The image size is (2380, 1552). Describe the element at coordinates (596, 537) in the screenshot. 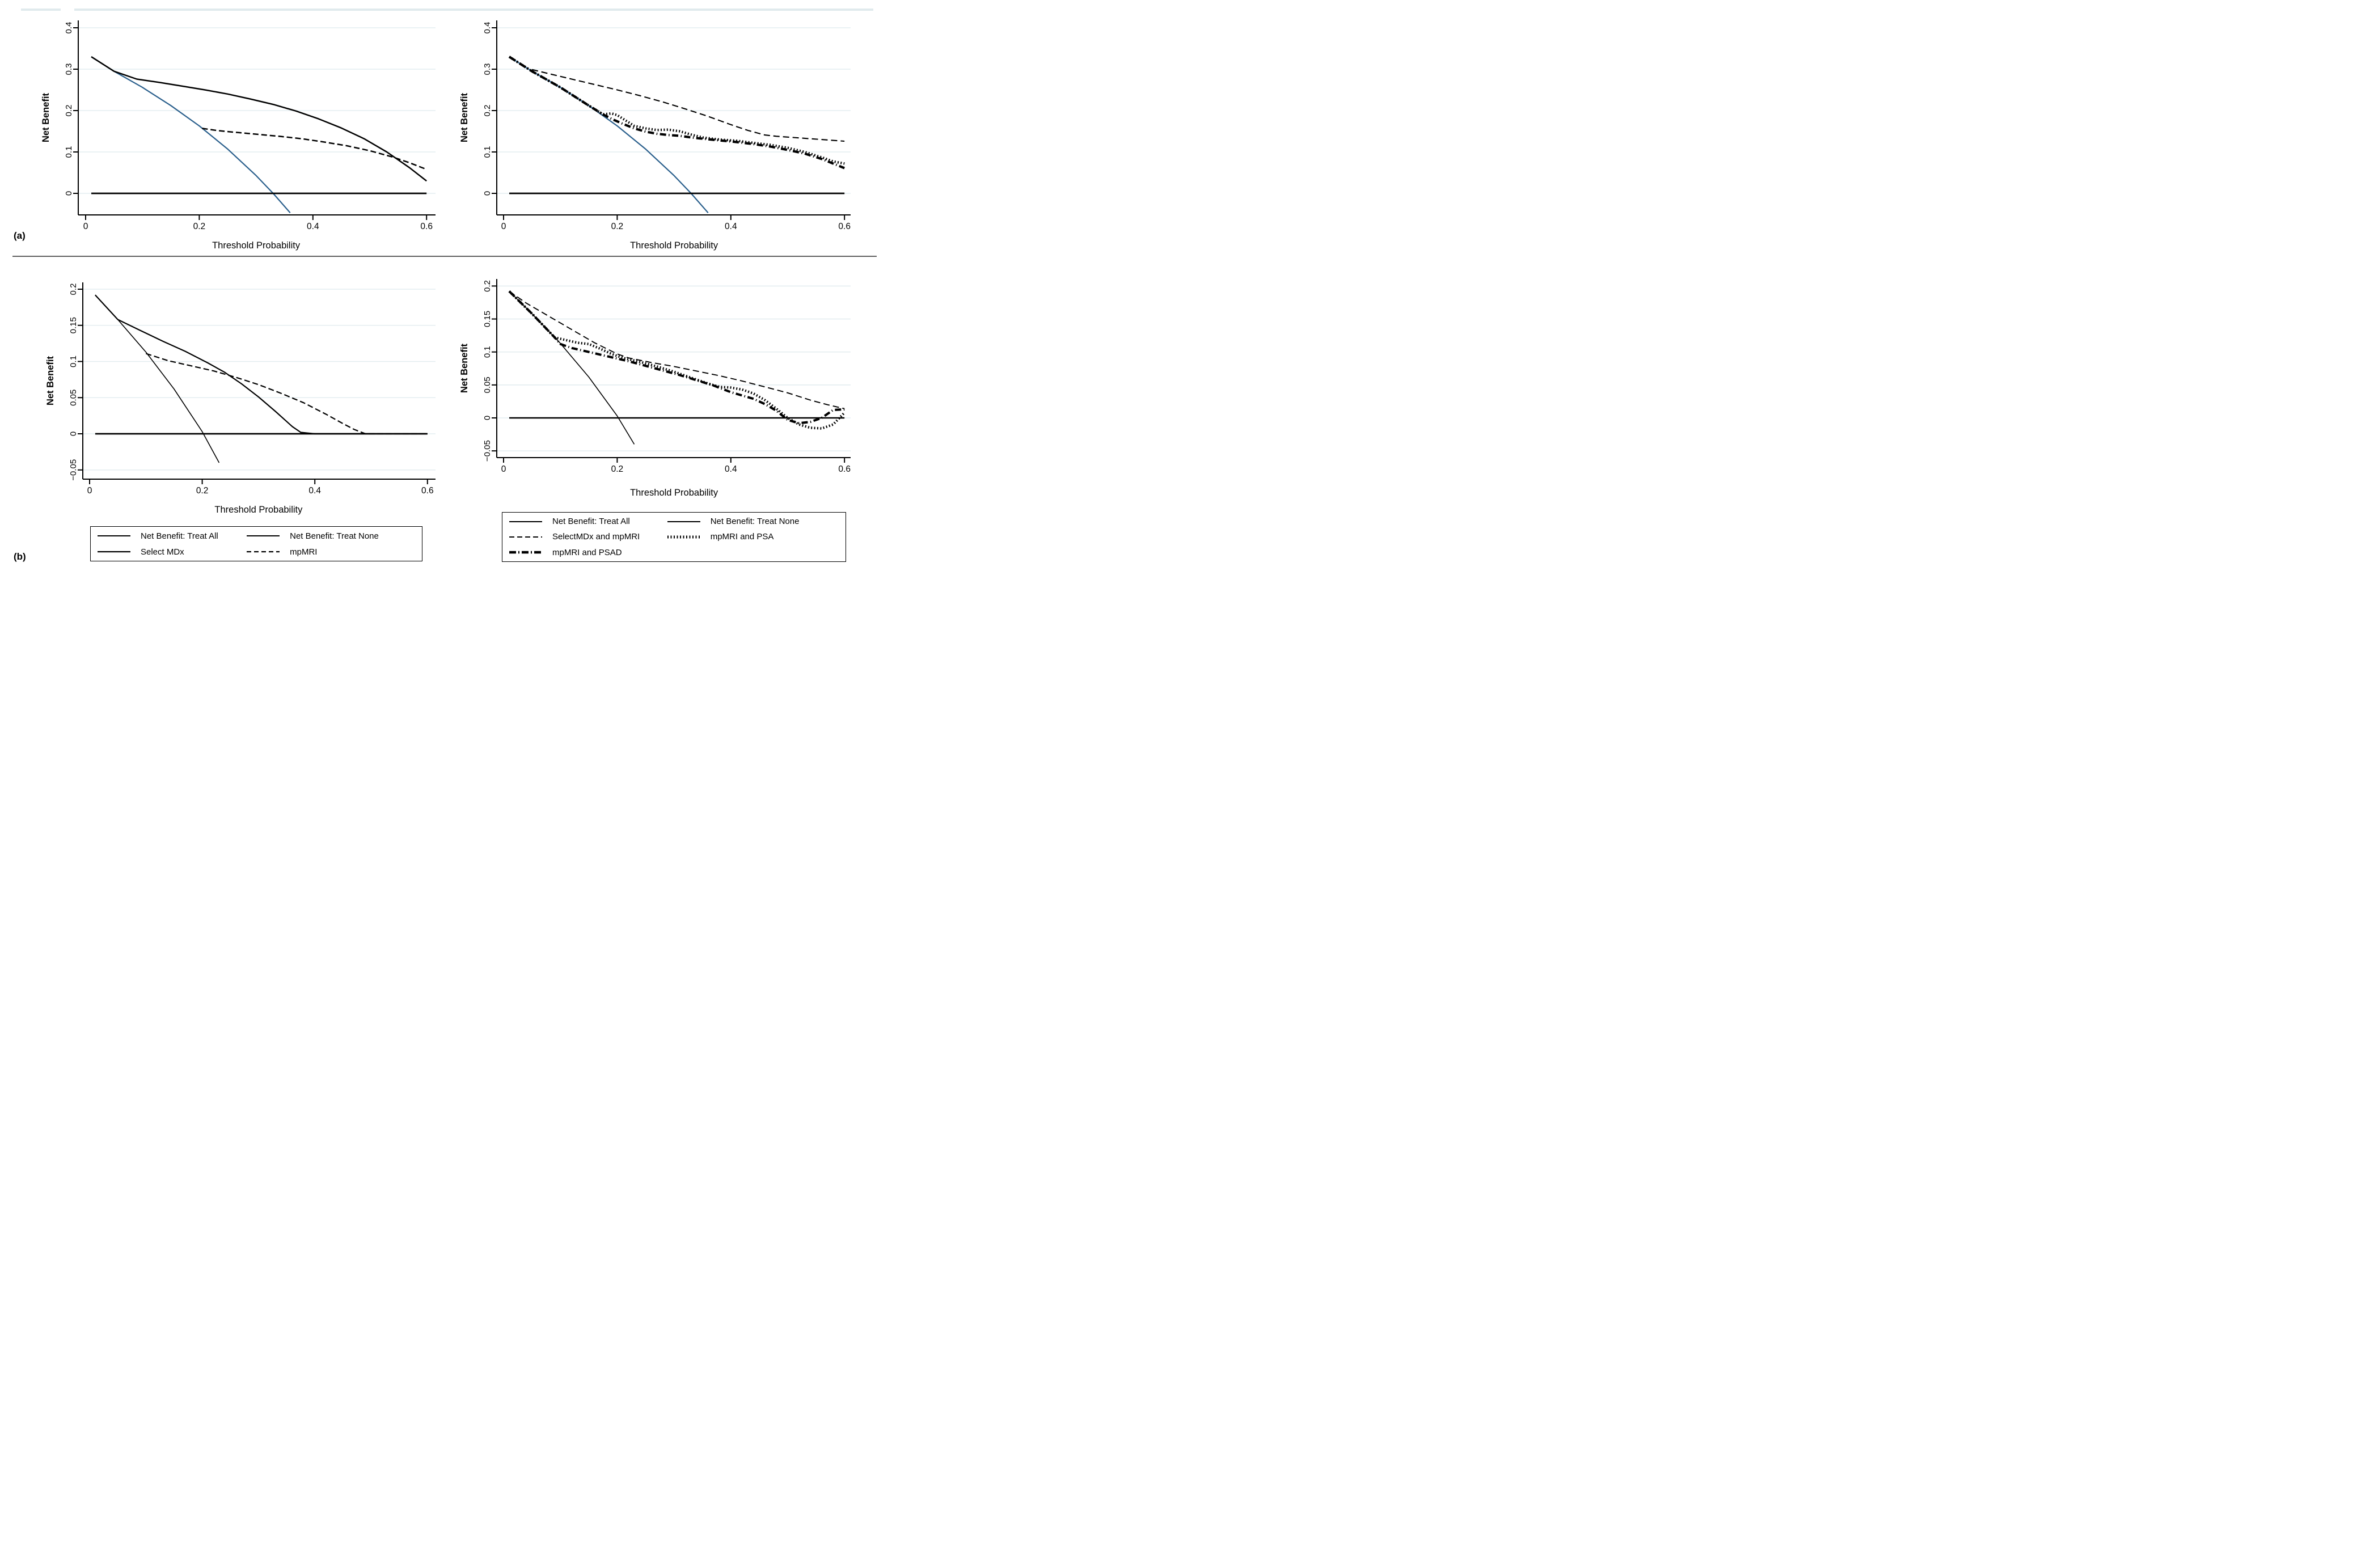

I see `legend-item-label: SelectMDx and mpMRI` at that location.